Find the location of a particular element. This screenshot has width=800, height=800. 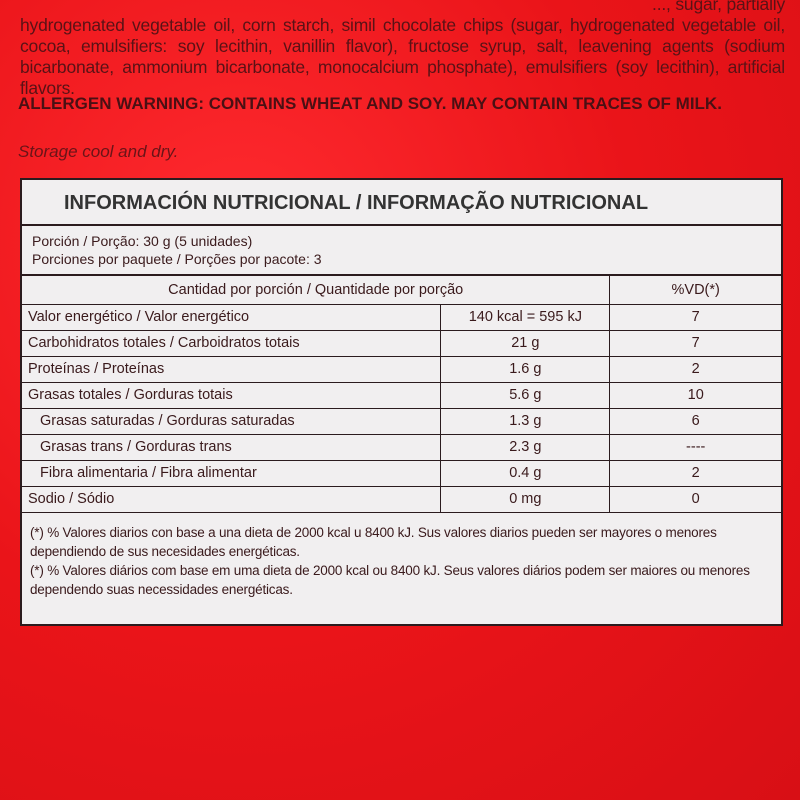

table-row: Sodio / Sódio 0 mg 0 is located at coordinates (401, 499).